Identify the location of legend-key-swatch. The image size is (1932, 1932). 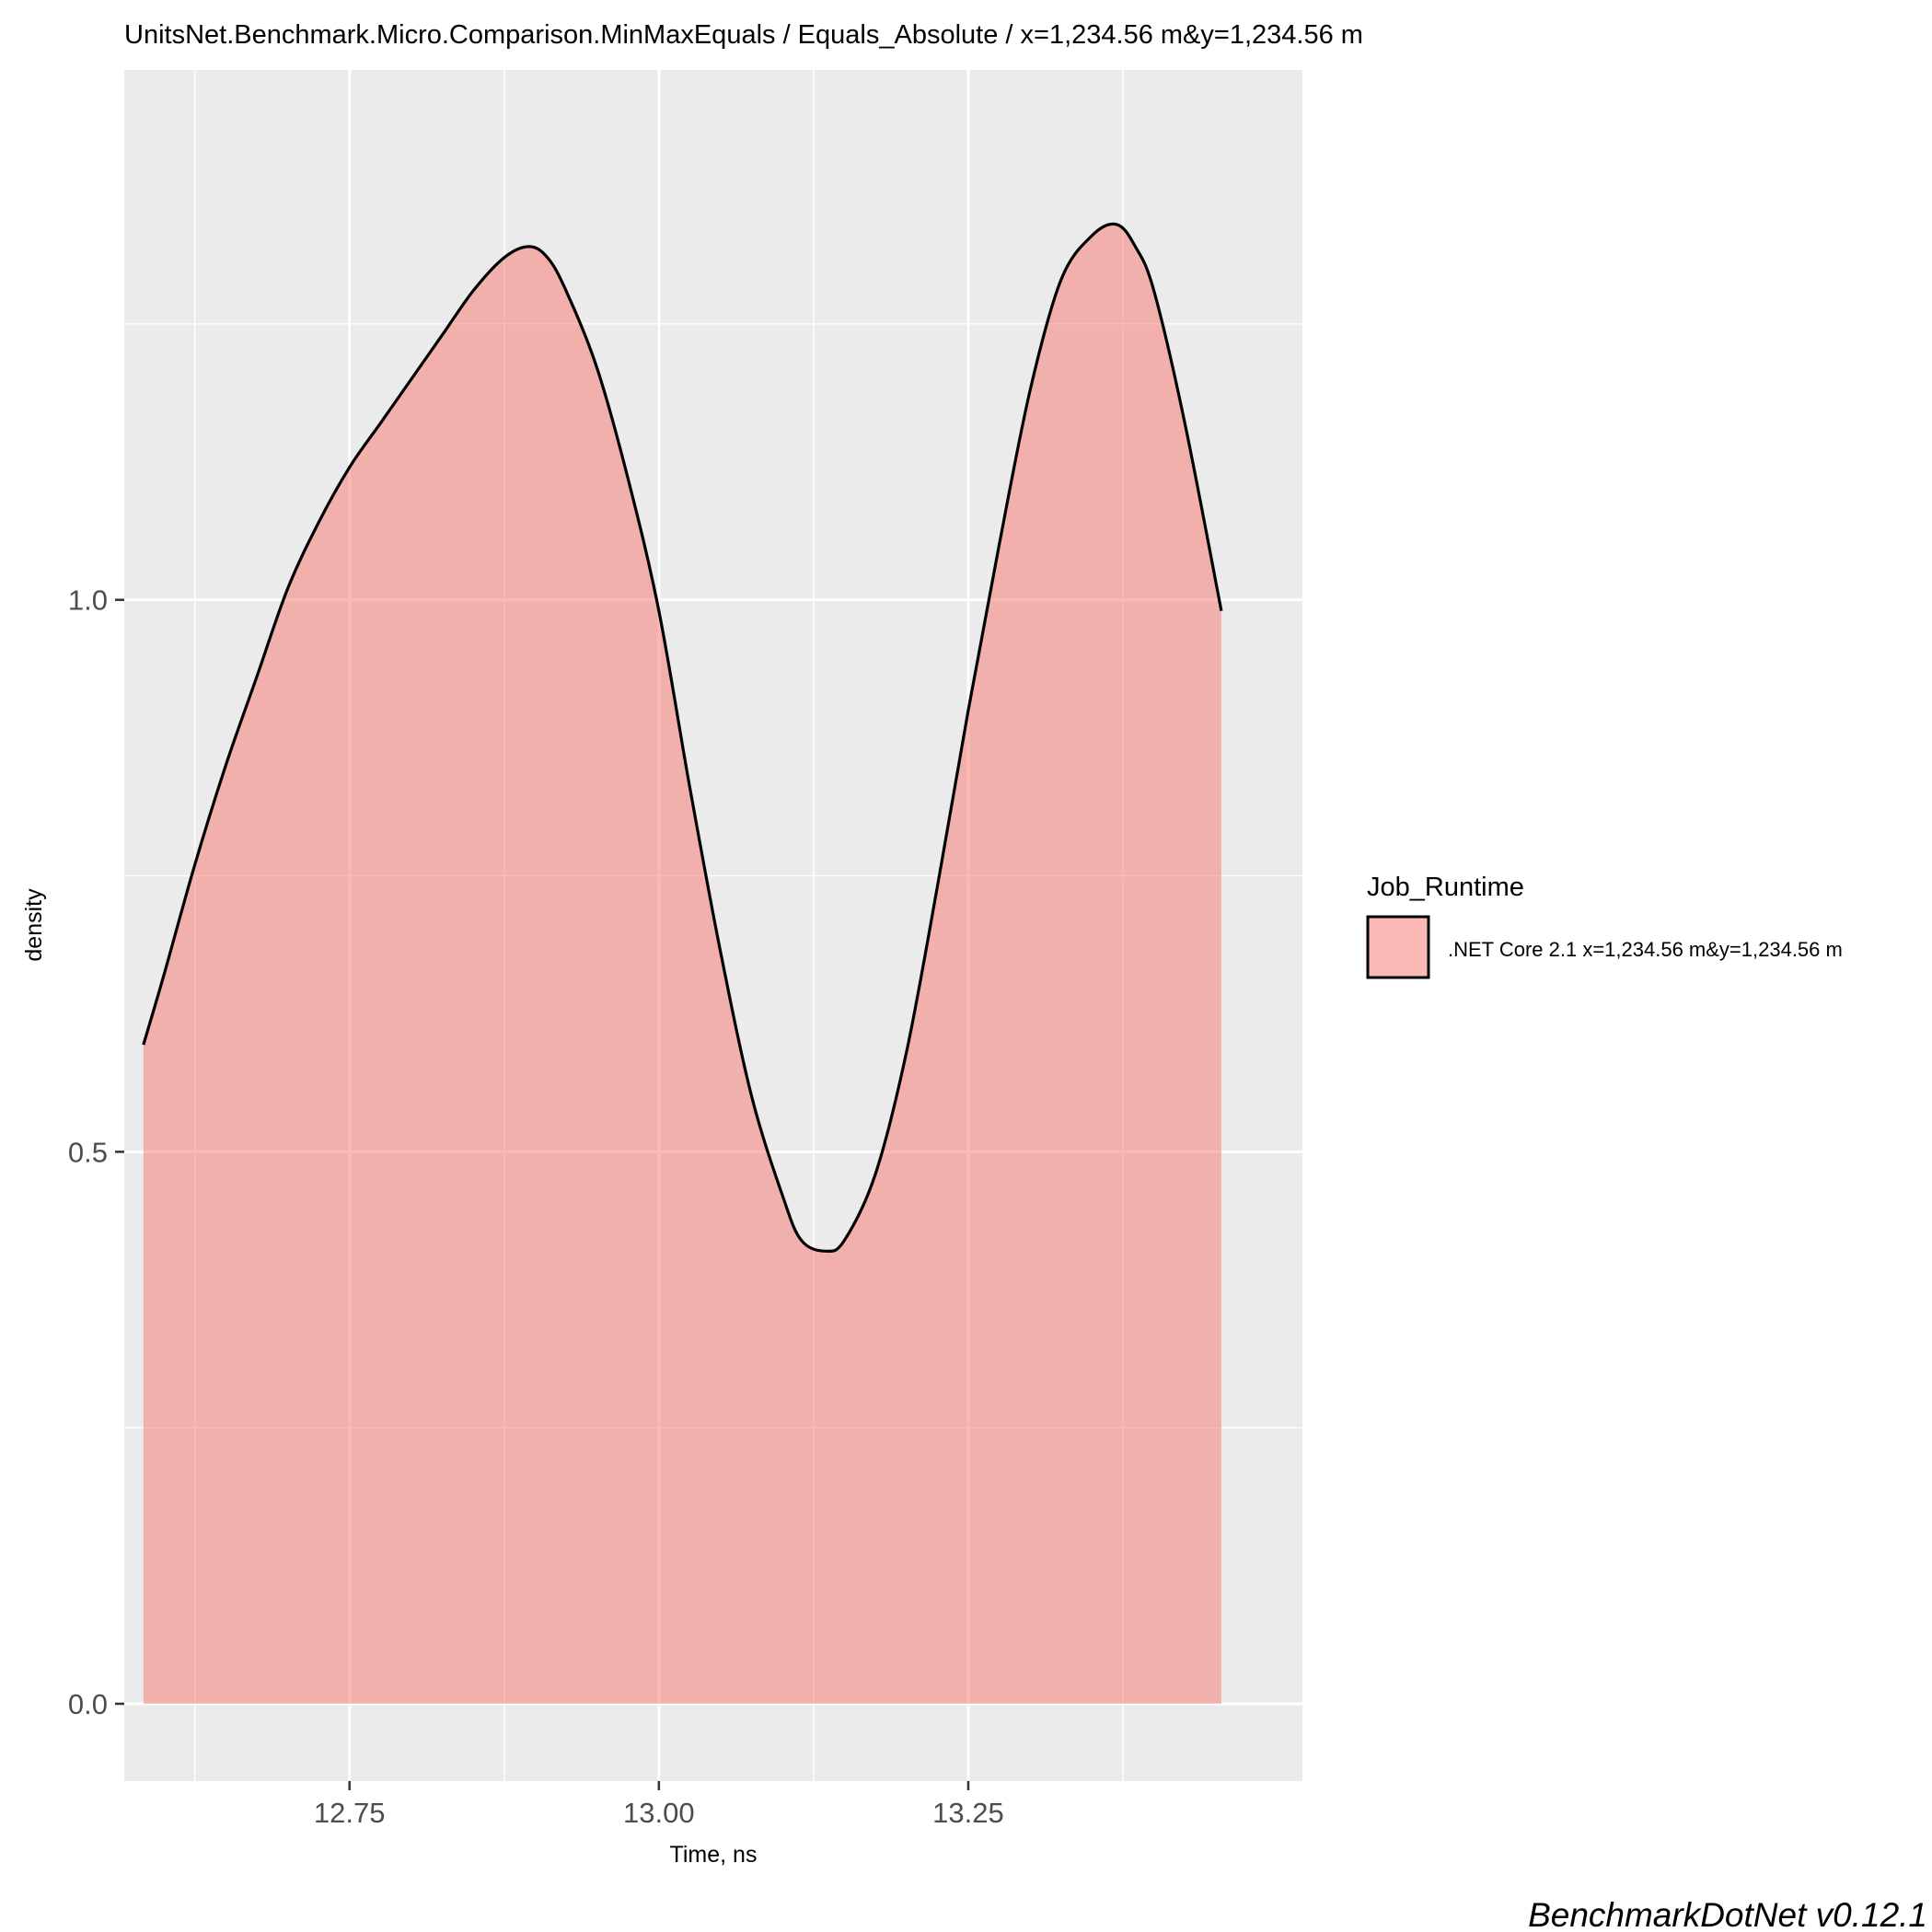
(1398, 947).